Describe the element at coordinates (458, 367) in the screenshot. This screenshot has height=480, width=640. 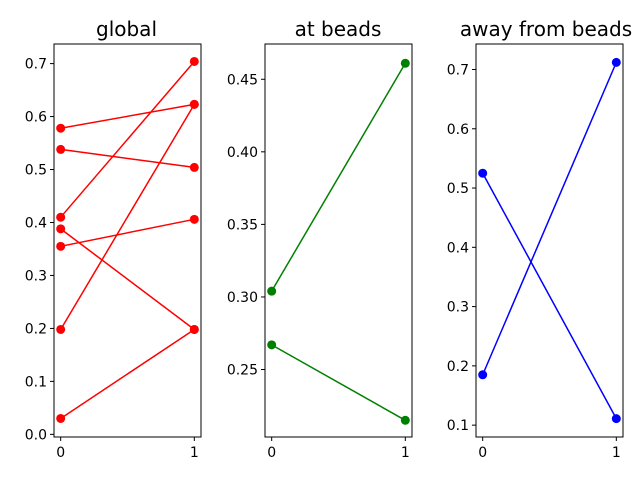
I see `y-tick-label-away-from-beads: 0.2` at that location.